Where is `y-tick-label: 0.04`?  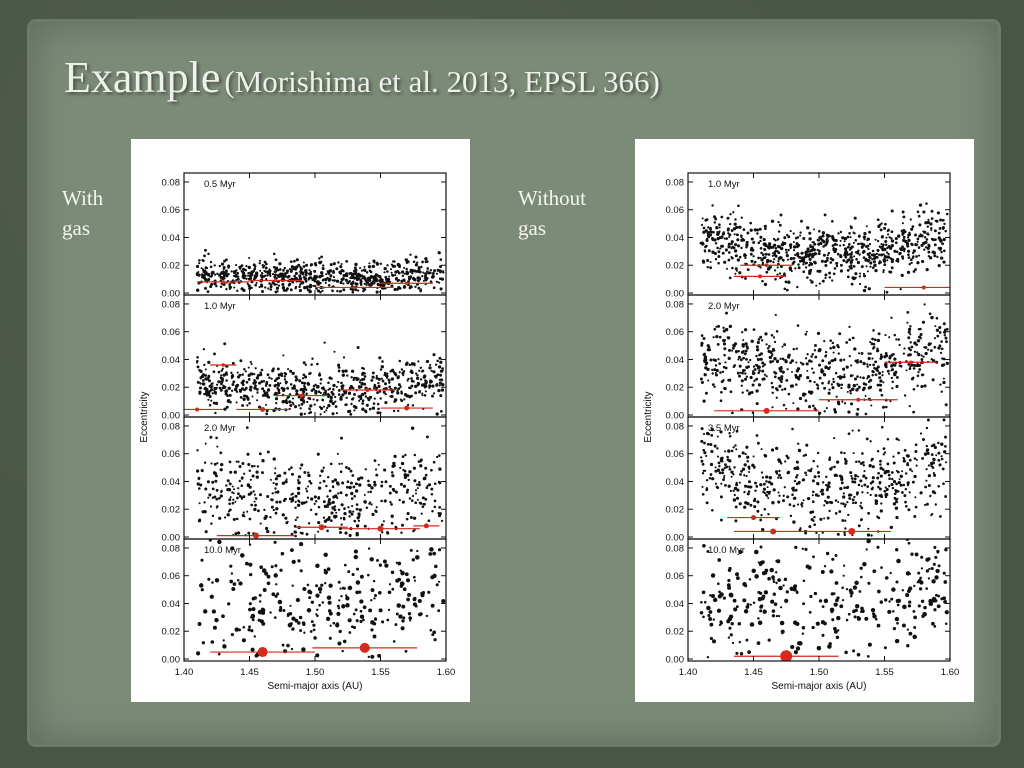
y-tick-label: 0.04 is located at coordinates (171, 238).